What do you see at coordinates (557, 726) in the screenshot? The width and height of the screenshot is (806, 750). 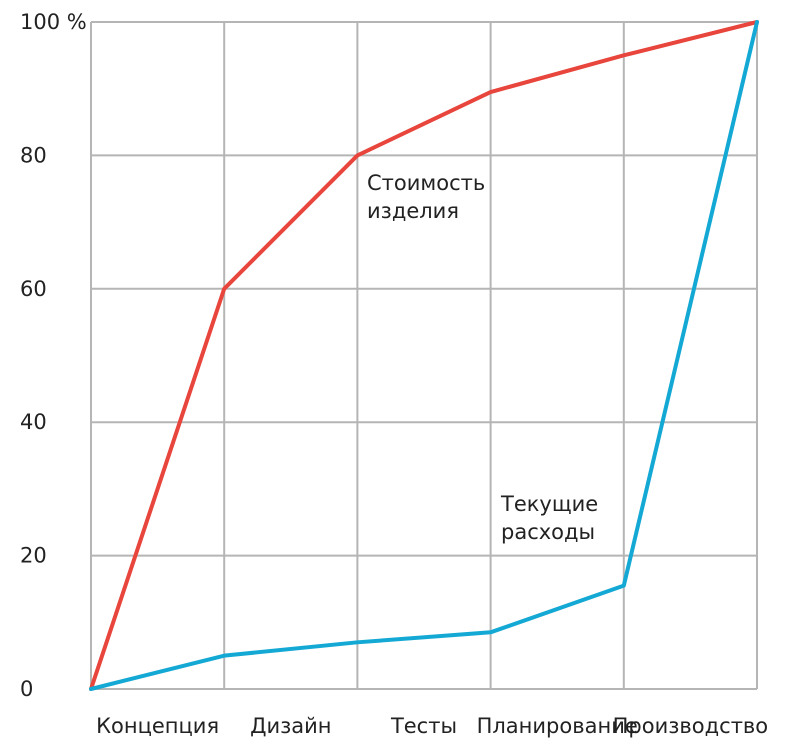 I see `x-tick-label: Планирование` at bounding box center [557, 726].